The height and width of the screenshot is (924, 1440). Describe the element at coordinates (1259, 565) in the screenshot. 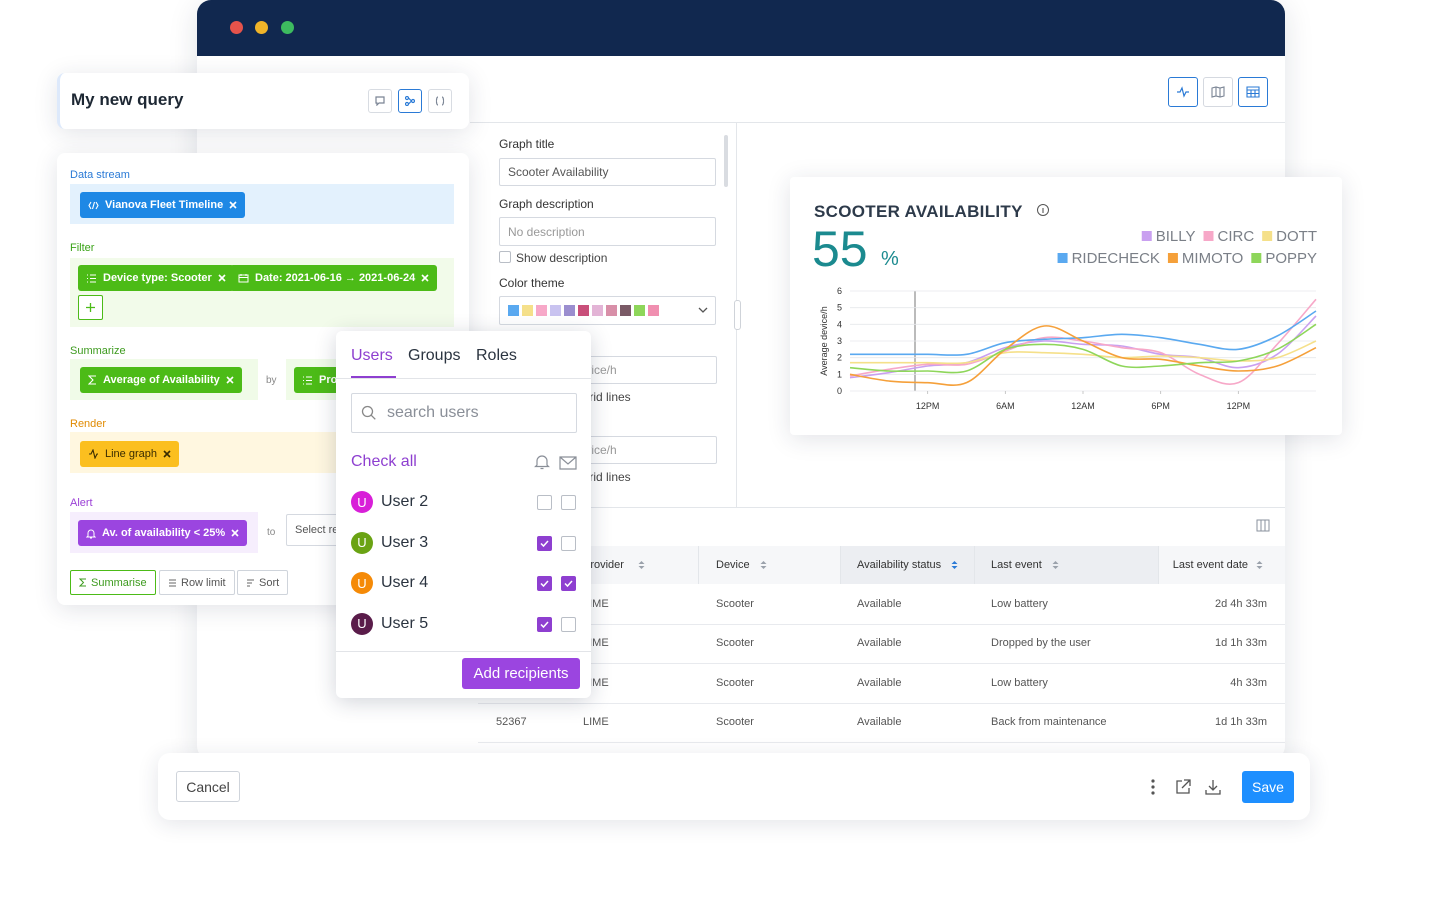

I see `sort-icon` at that location.